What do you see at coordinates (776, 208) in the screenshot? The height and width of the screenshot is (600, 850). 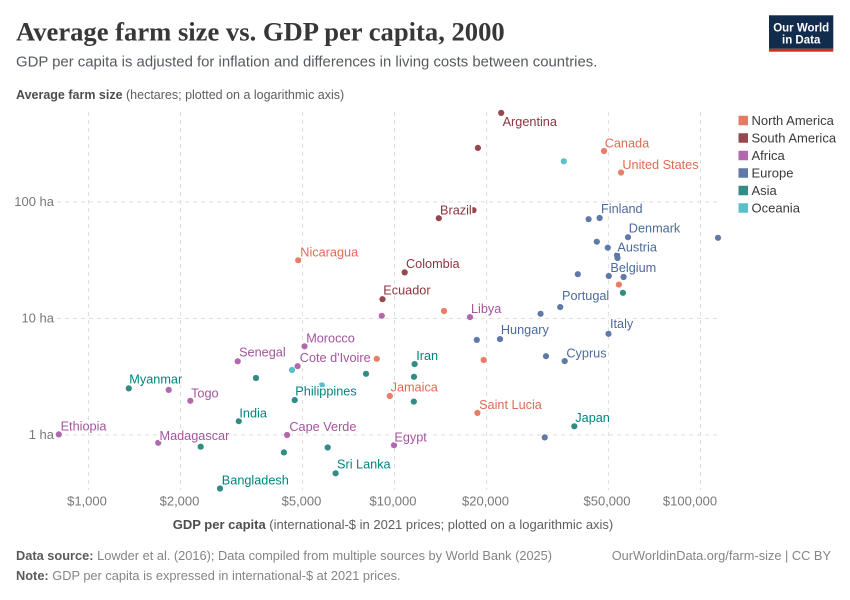 I see `svg-text: Oceania` at bounding box center [776, 208].